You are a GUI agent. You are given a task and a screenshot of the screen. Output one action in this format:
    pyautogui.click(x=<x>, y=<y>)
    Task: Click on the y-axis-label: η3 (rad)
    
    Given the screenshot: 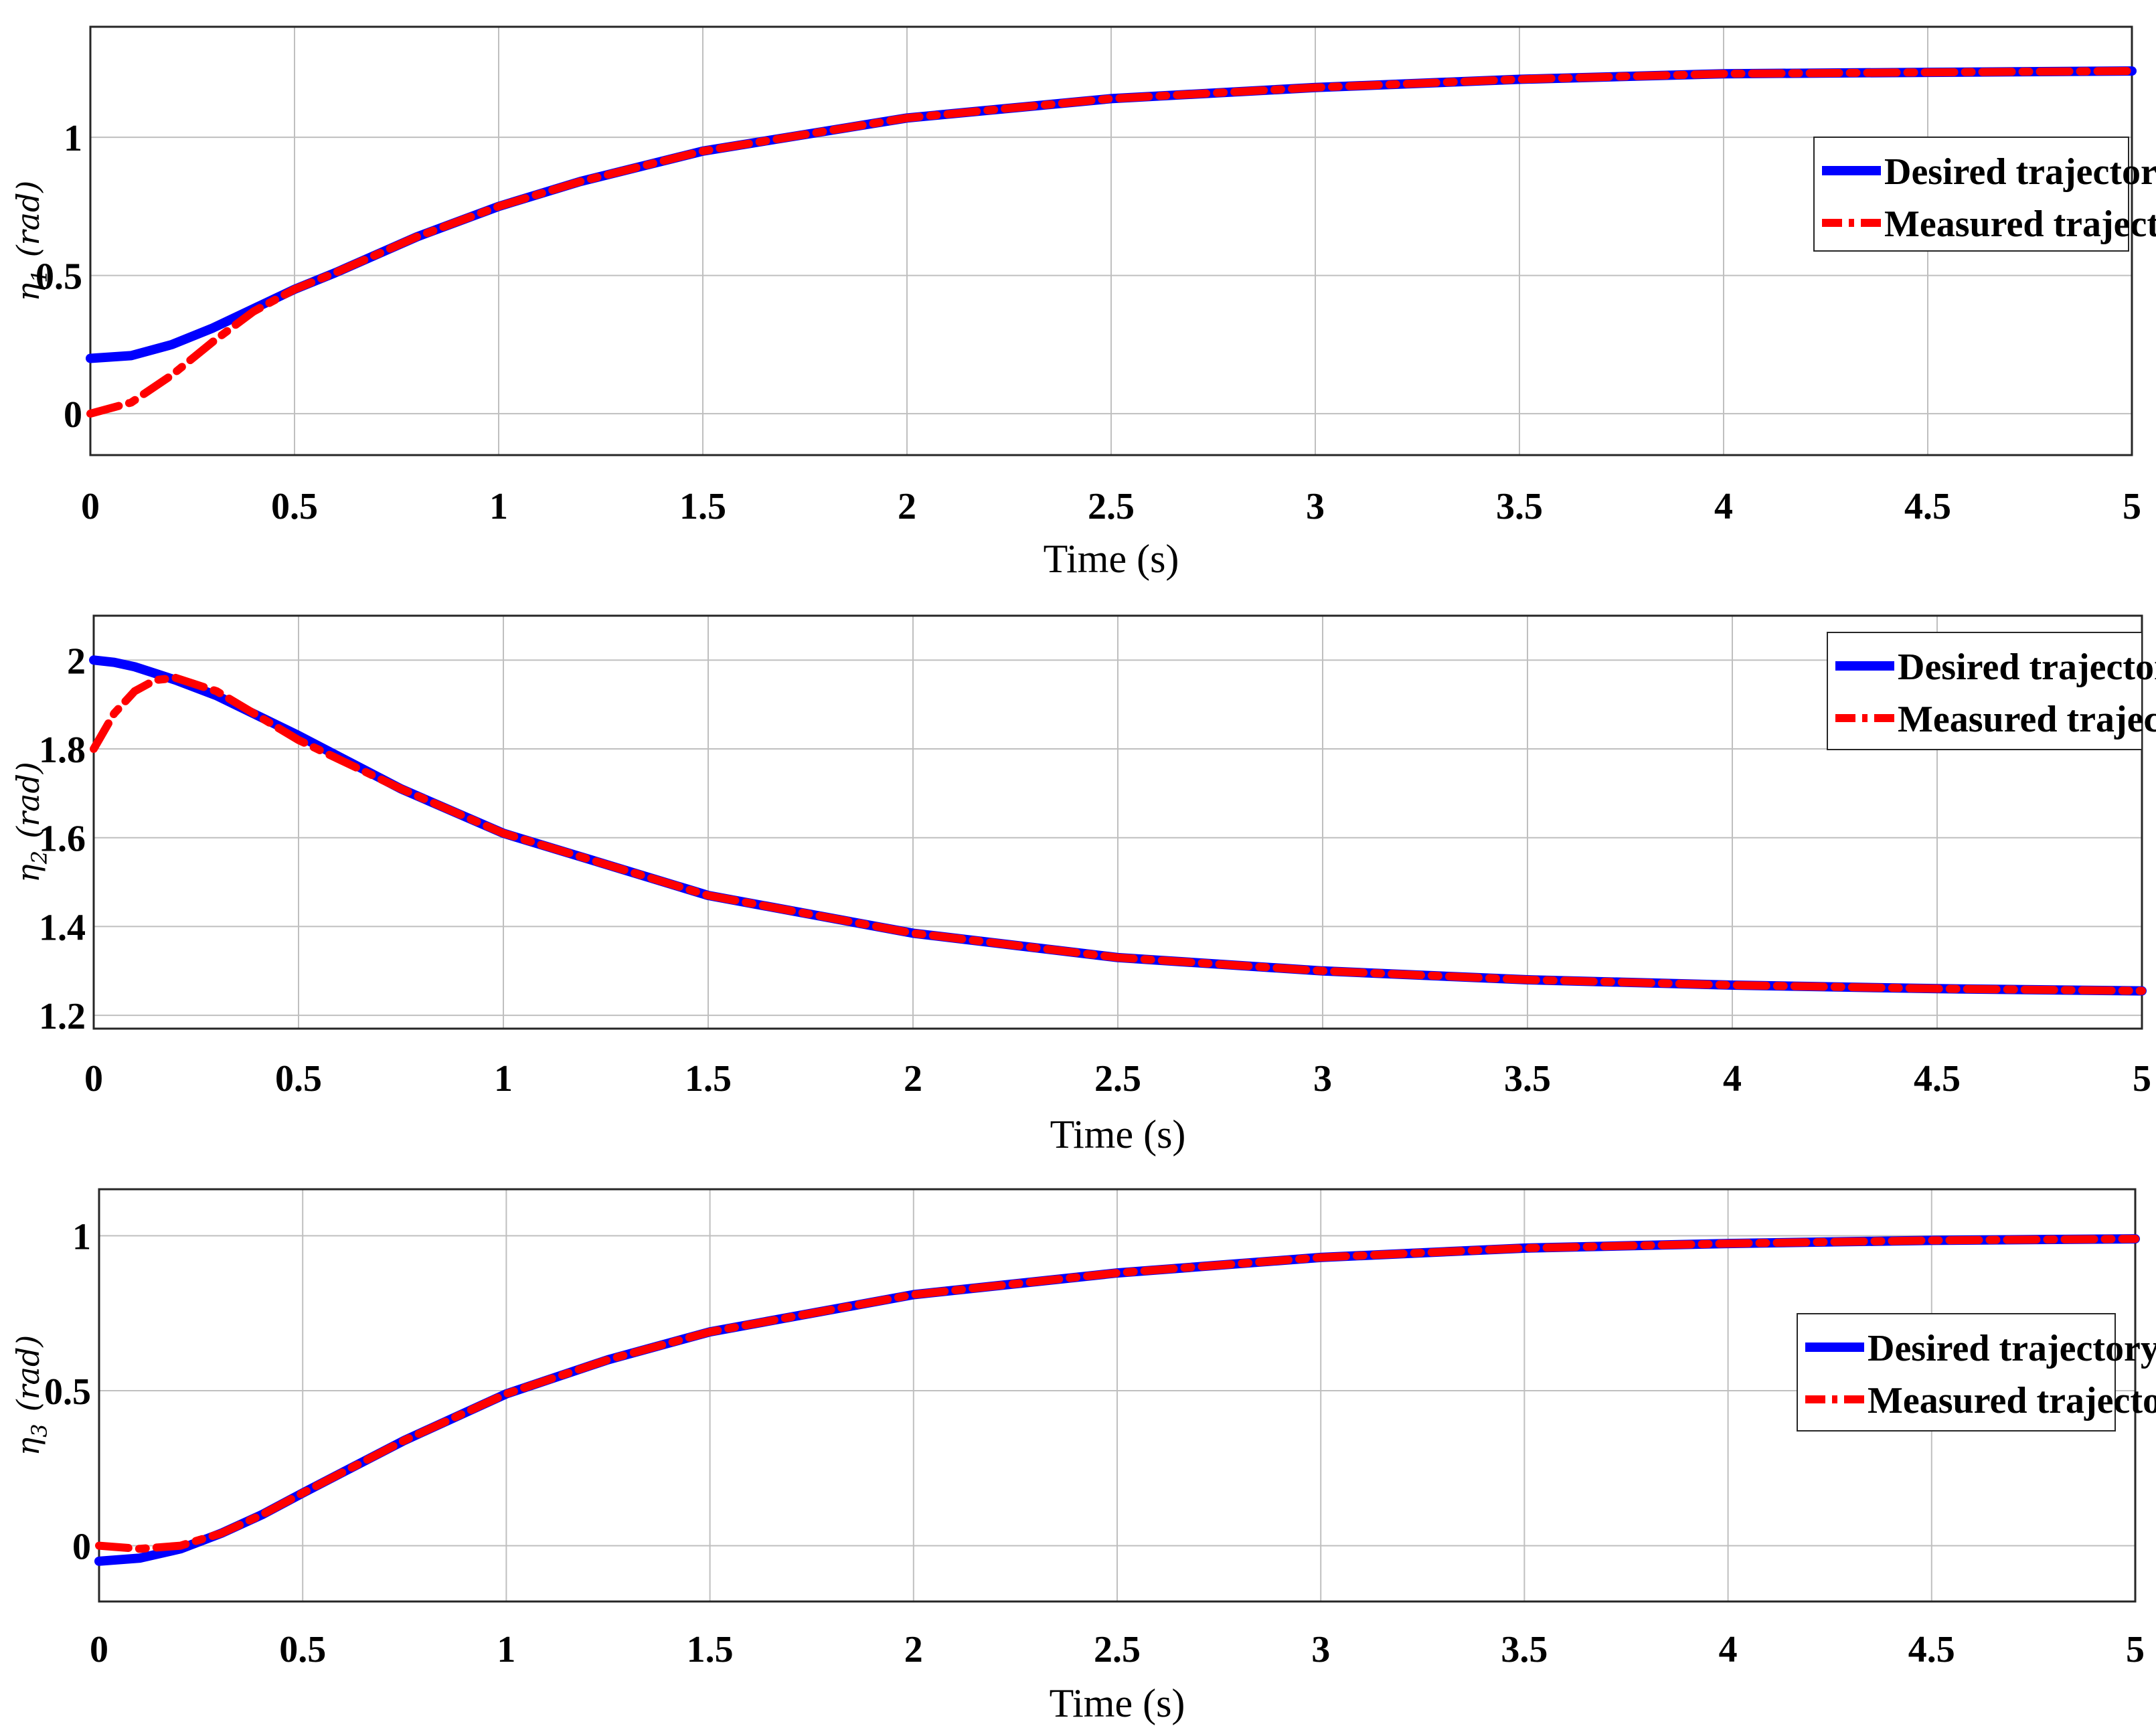 What is the action you would take?
    pyautogui.click(x=31, y=1395)
    